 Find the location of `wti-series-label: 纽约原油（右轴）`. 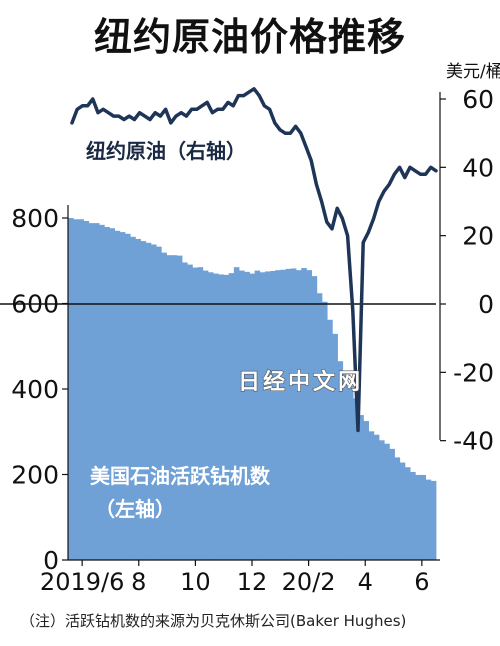

wti-series-label: 纽约原油（右轴） is located at coordinates (166, 151).